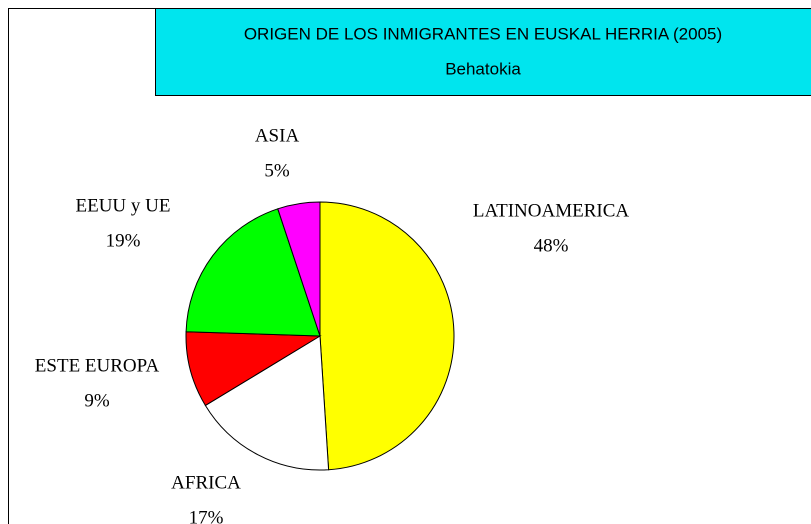 This screenshot has width=811, height=524. What do you see at coordinates (551, 245) in the screenshot?
I see `slice-value-label: 48%` at bounding box center [551, 245].